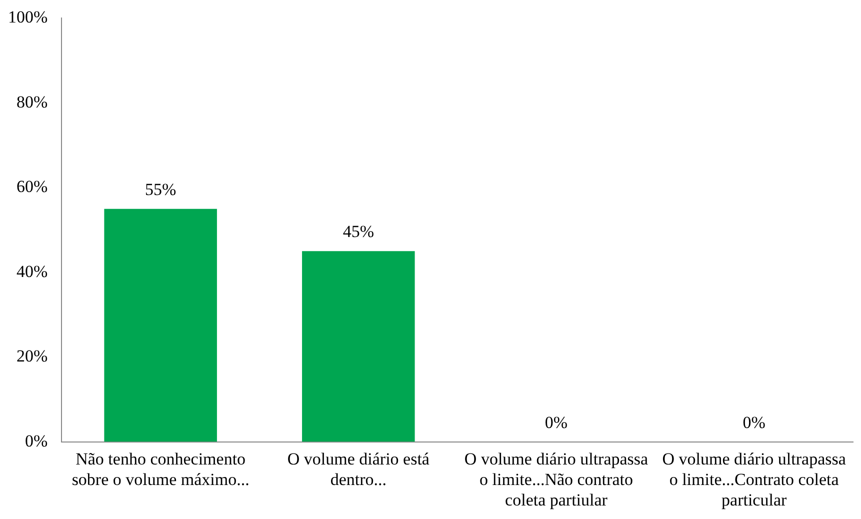 The width and height of the screenshot is (861, 519). Describe the element at coordinates (754, 479) in the screenshot. I see `x-tick-label: O volume diário ultrapassa o limite...Contrato coleta particular` at that location.